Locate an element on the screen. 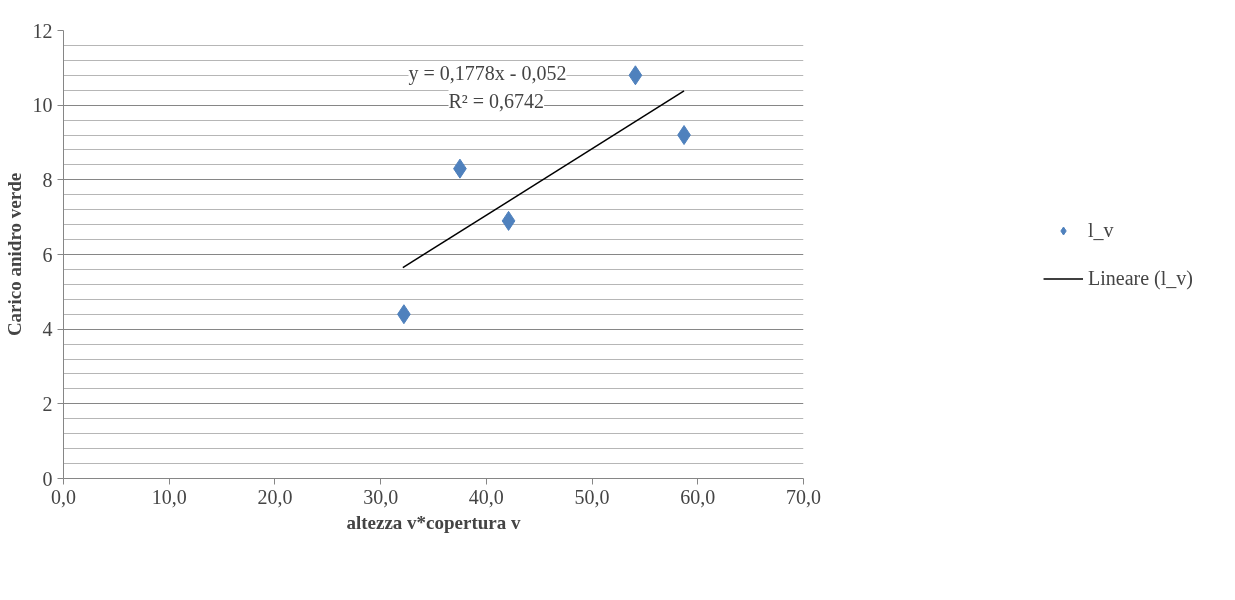  x-tick-label: 40,0 is located at coordinates (486, 496).